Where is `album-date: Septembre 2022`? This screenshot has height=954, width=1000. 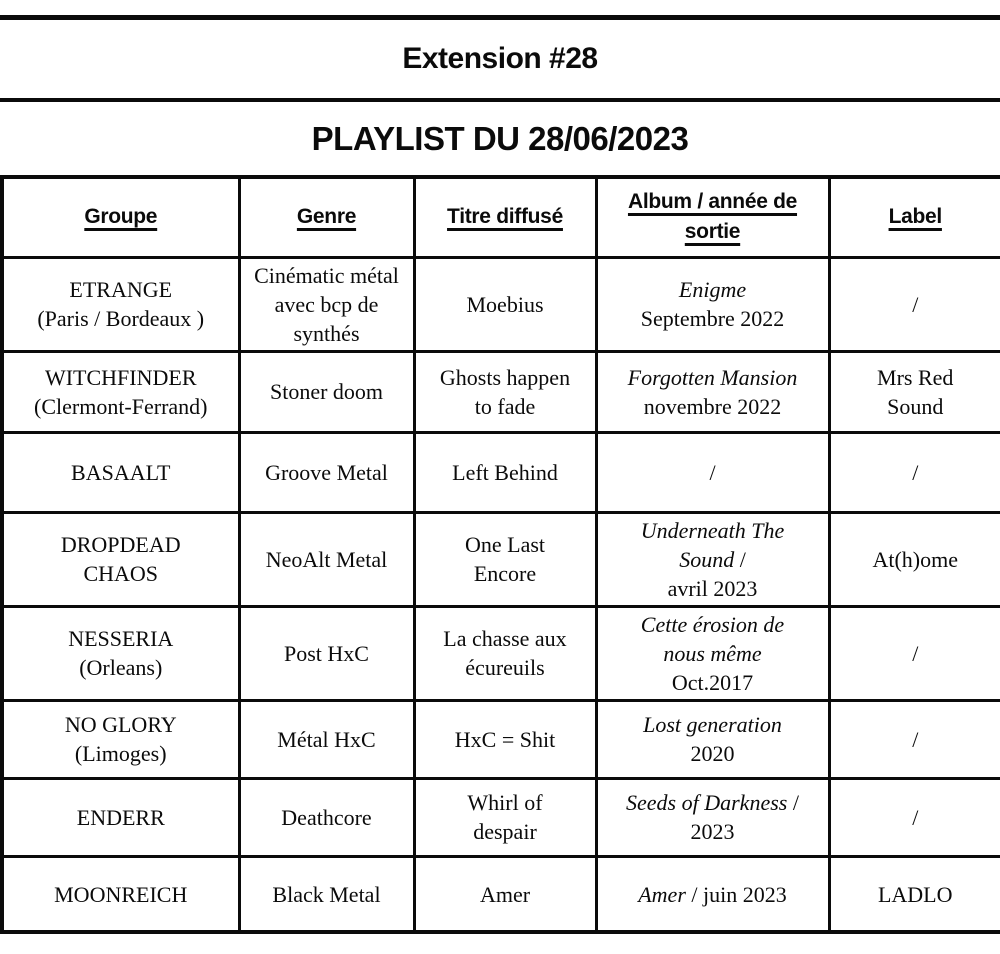 album-date: Septembre 2022 is located at coordinates (712, 319).